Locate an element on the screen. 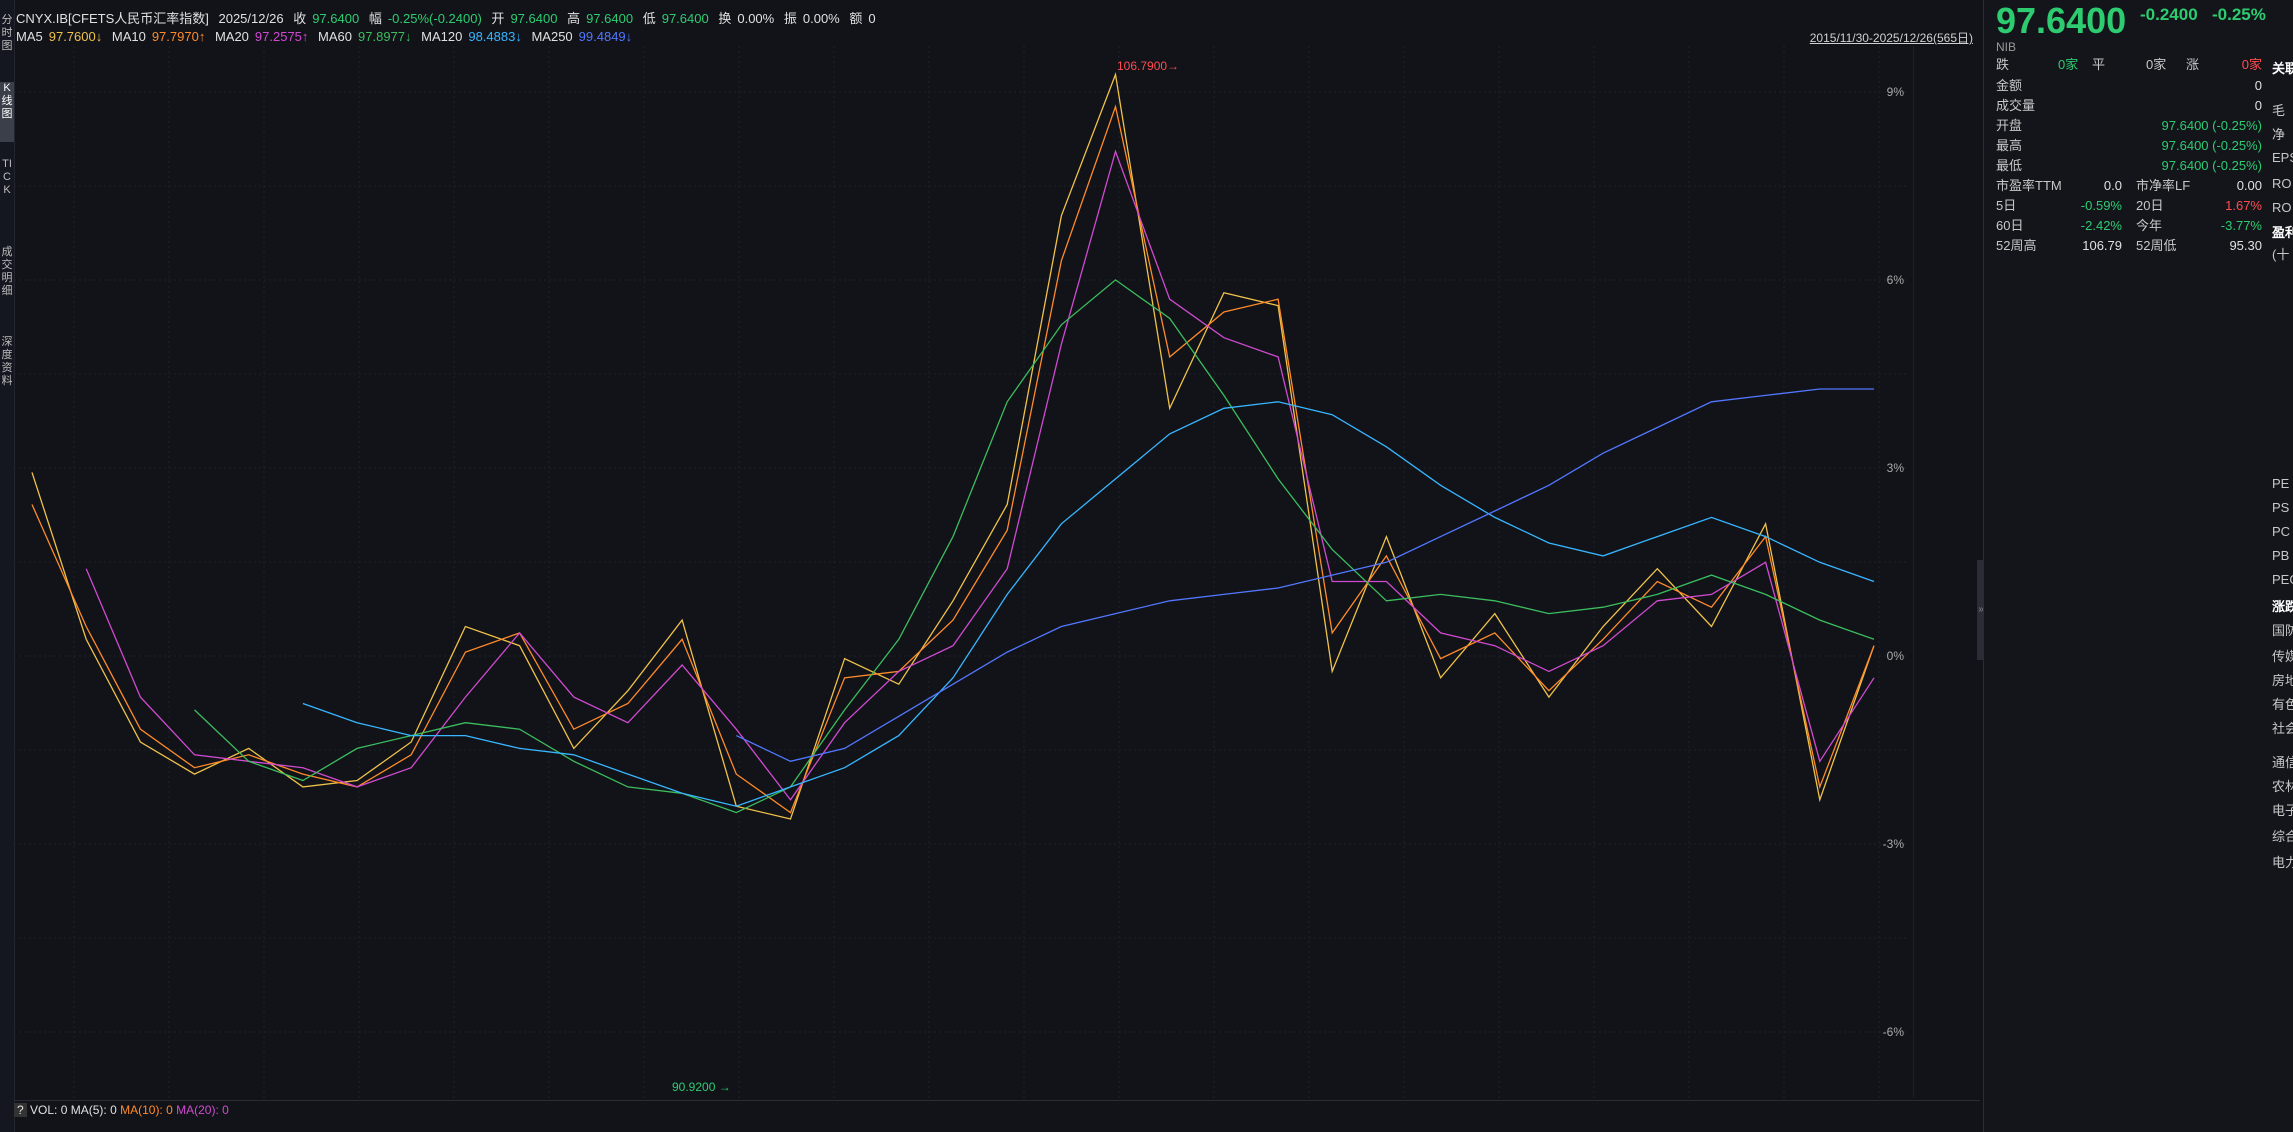 The height and width of the screenshot is (1132, 2293). side-edge-item: 社会 is located at coordinates (2282, 728).